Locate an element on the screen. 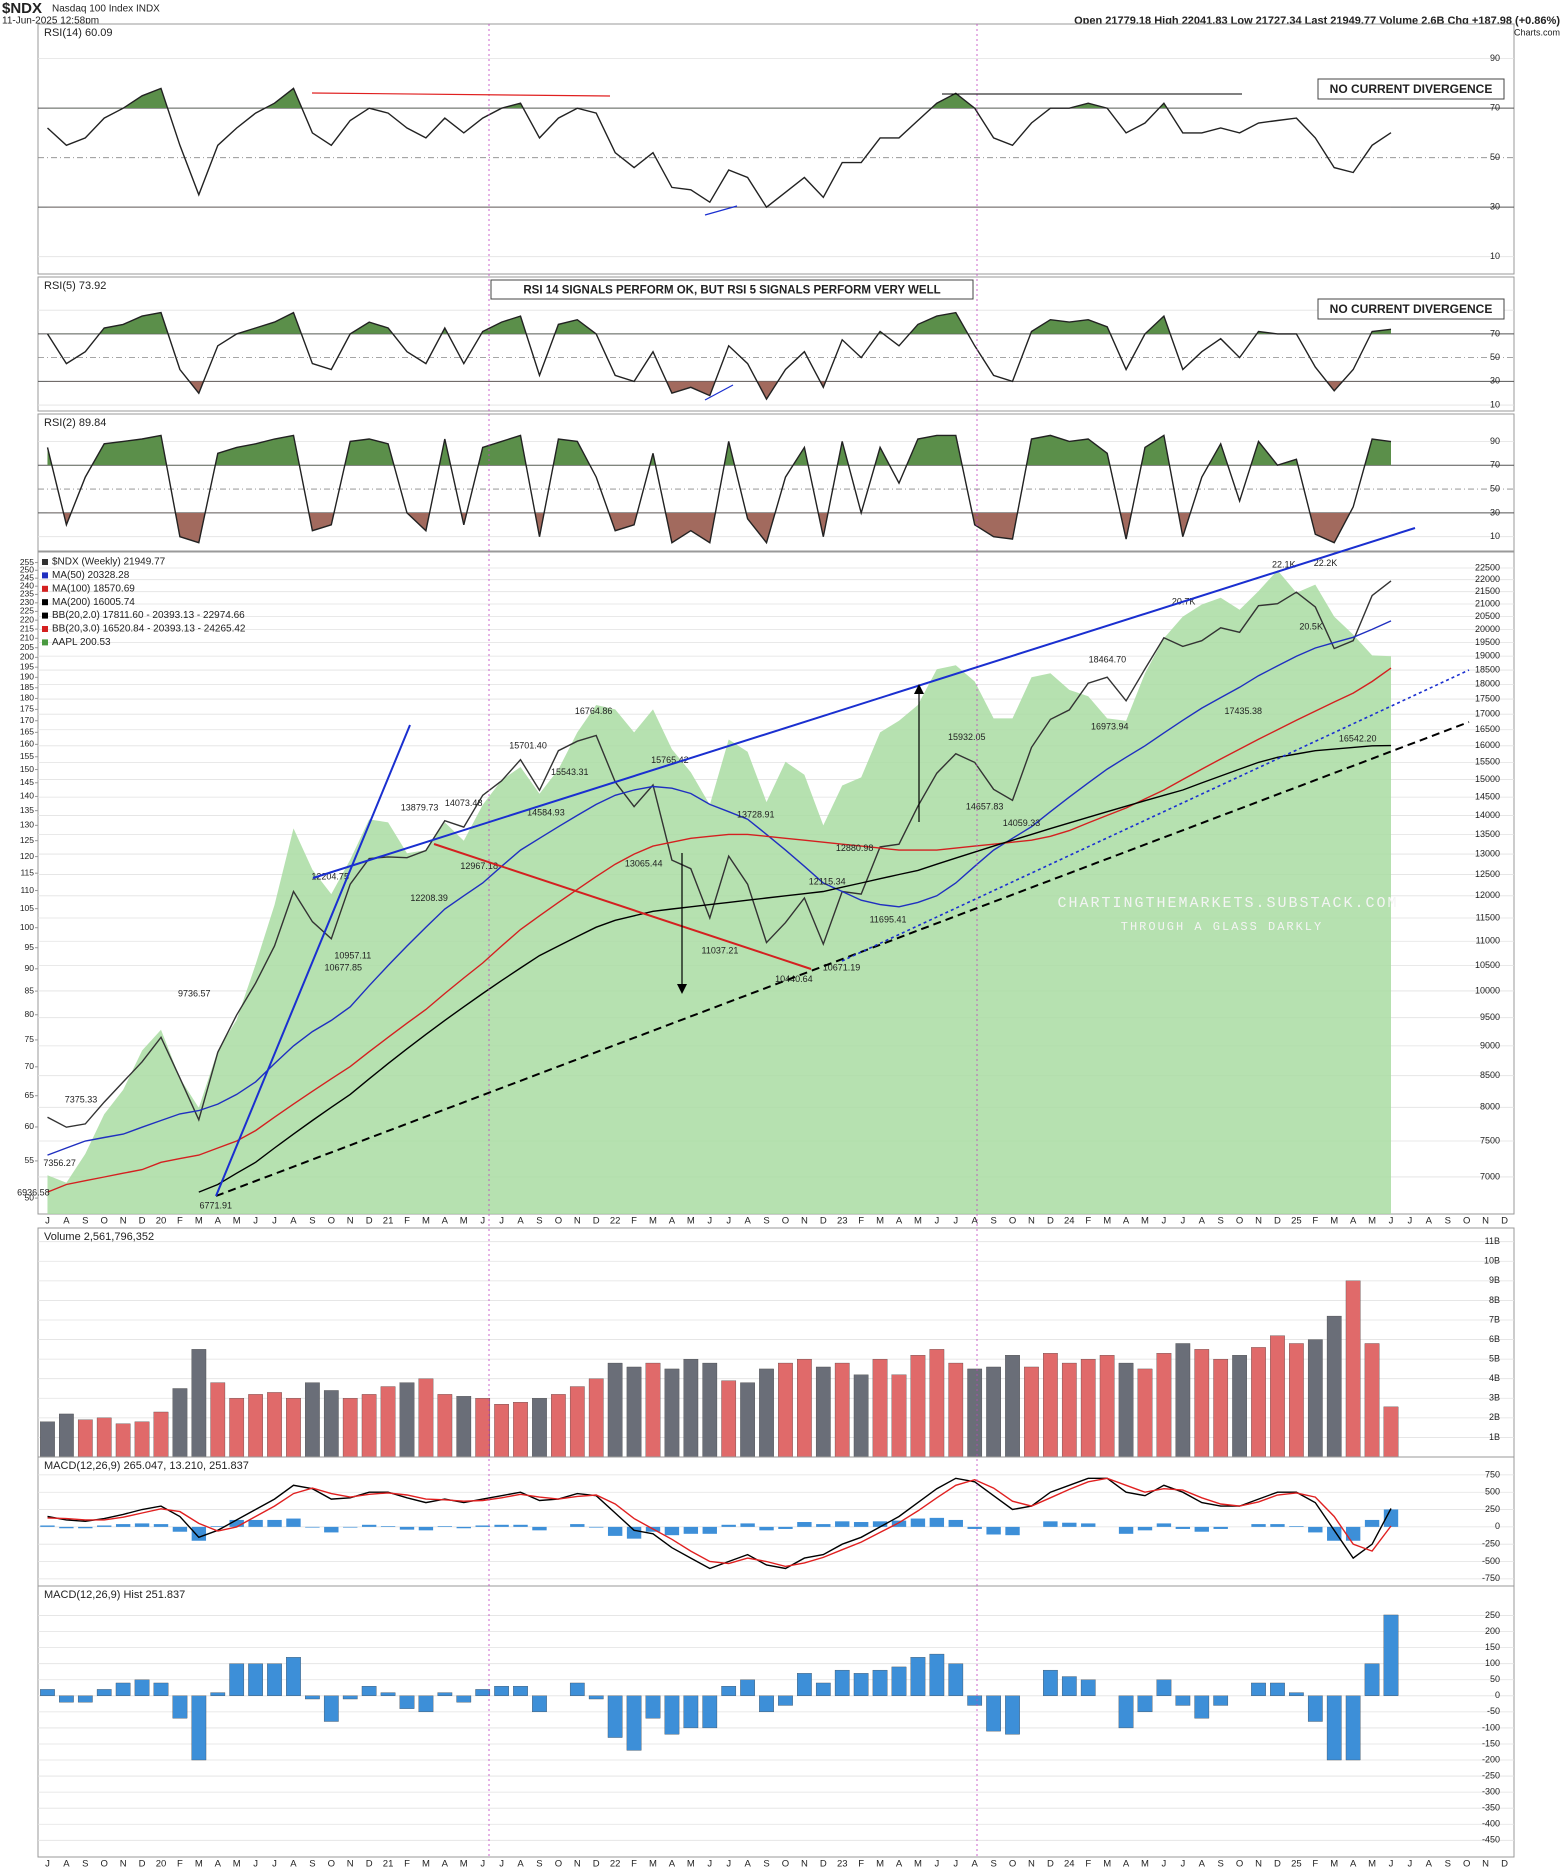  y-tick-label: 4B is located at coordinates (1494, 1378).